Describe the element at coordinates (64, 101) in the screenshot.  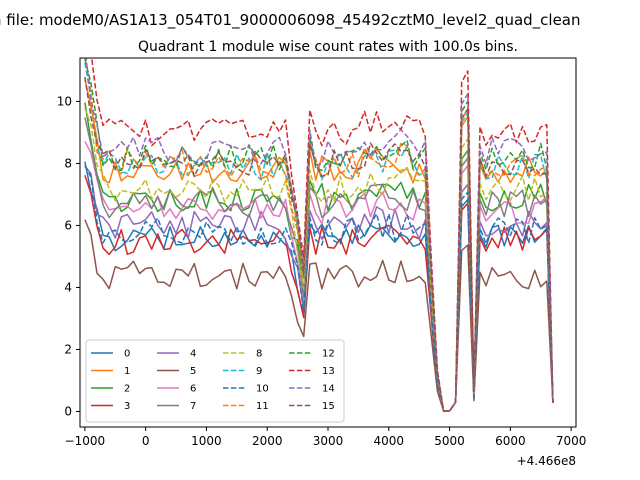
I see `y-tick-label: 10` at that location.